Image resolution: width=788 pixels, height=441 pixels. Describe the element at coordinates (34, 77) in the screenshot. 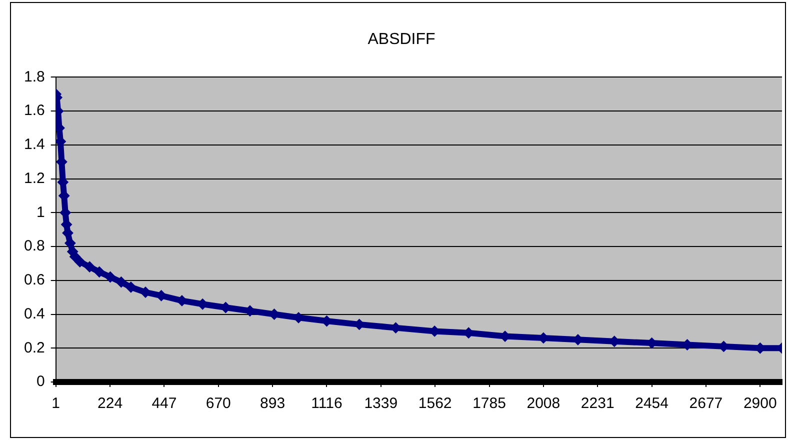

I see `y-tick-label: 1.8` at that location.